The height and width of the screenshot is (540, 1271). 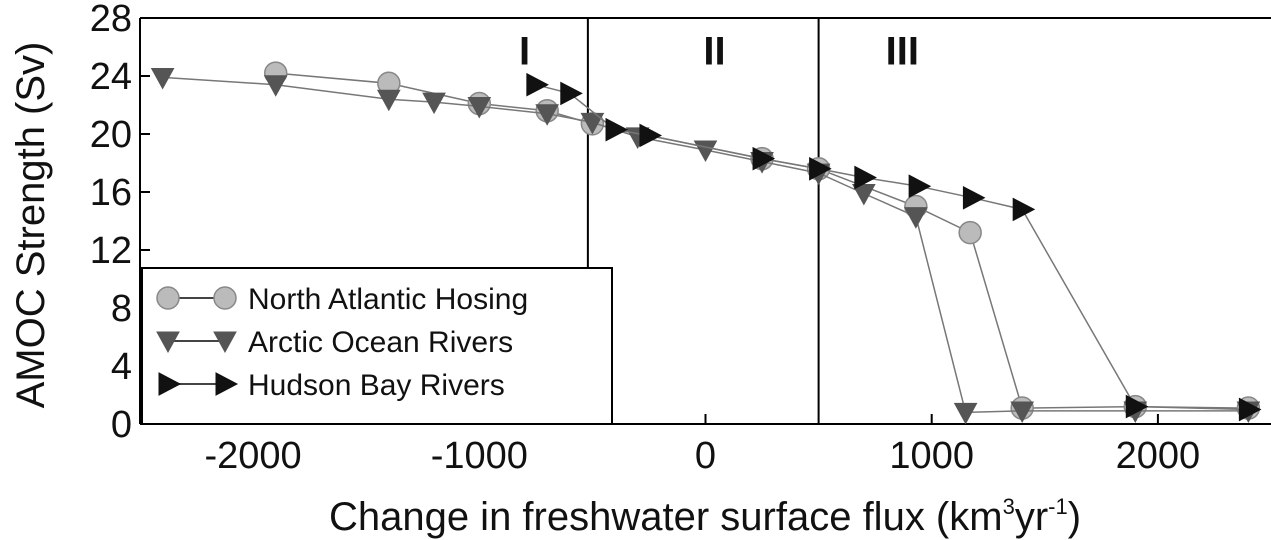 I want to click on y-tick-label: 16, so click(x=111, y=193).